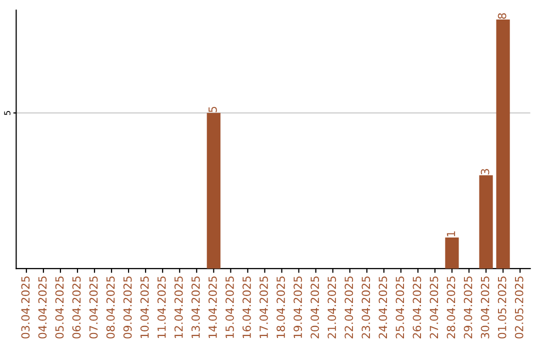 The width and height of the screenshot is (540, 340). I want to click on x-tick-label: 24.04.2025, so click(383, 307).